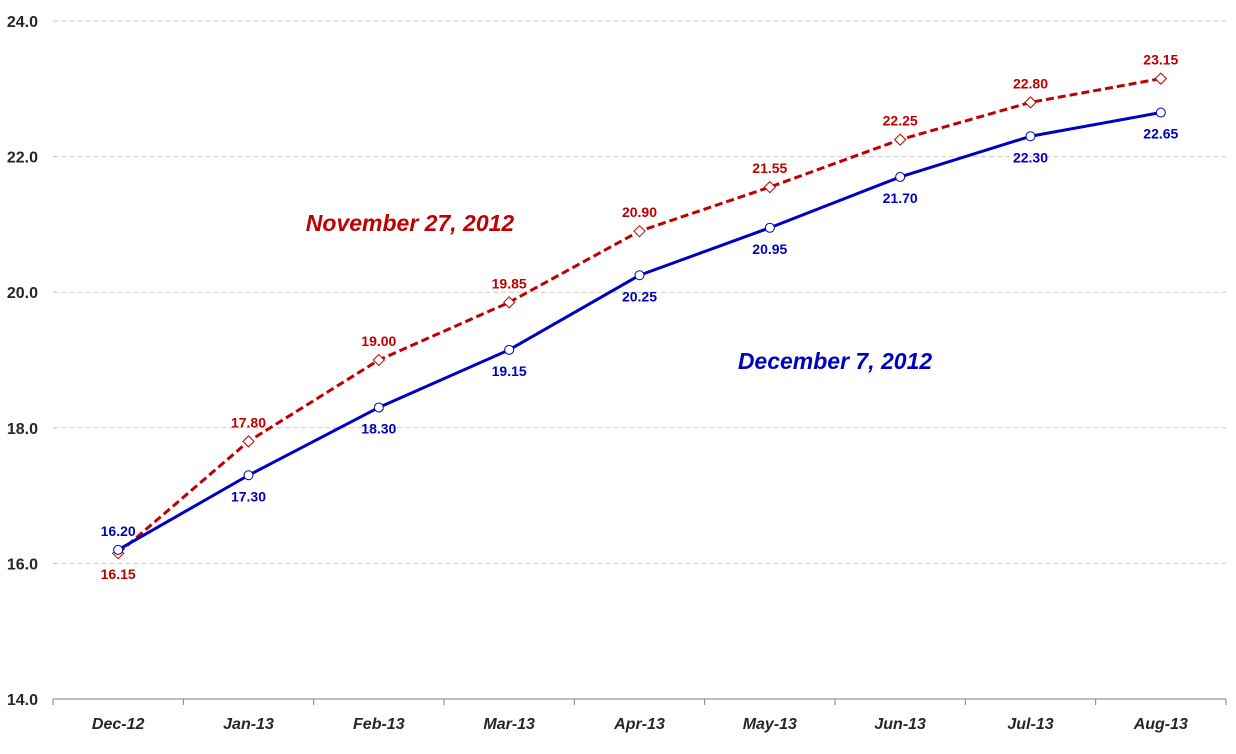 This screenshot has width=1236, height=754. What do you see at coordinates (1030, 83) in the screenshot?
I see `data-label: 22.80` at bounding box center [1030, 83].